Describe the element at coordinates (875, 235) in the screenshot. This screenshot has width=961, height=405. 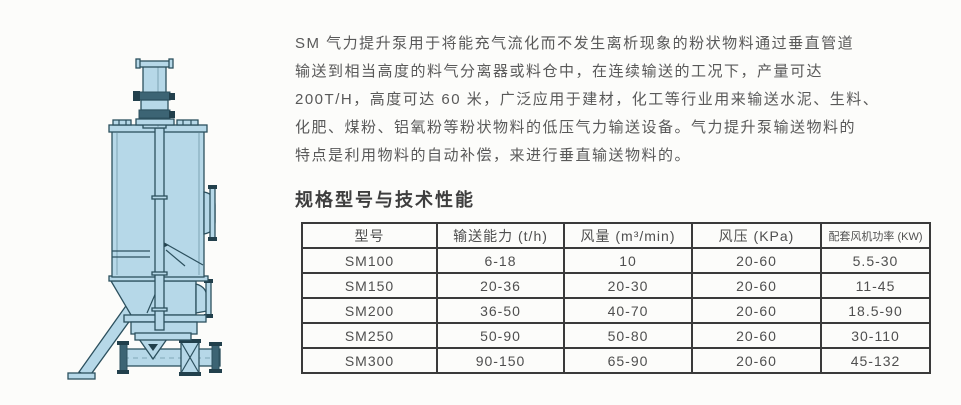
I see `col-header-power: 配套风机功率 (KW)` at that location.